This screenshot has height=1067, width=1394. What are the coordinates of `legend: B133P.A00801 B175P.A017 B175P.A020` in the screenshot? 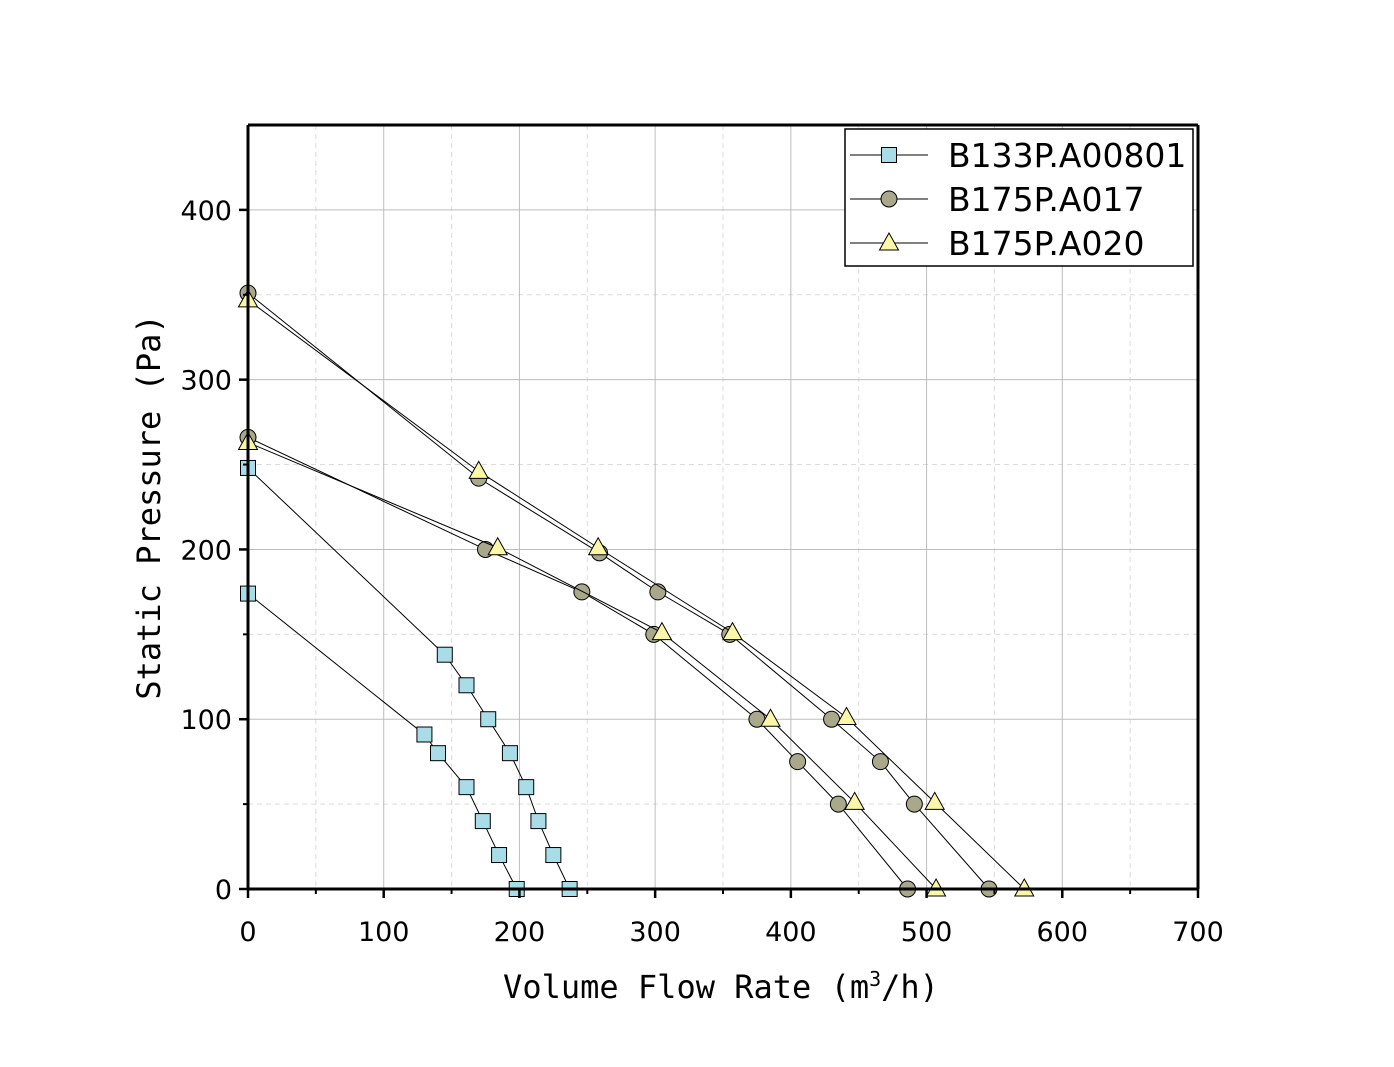 It's located at (1019, 197).